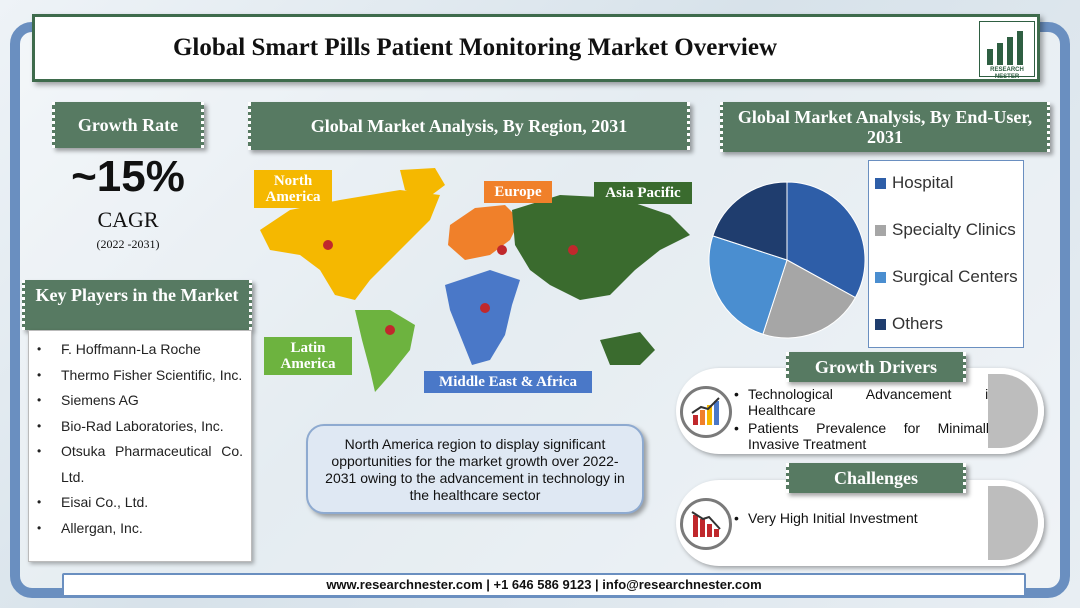 This screenshot has width=1080, height=608. What do you see at coordinates (1007, 77) in the screenshot?
I see `logo-line-2: NESTER` at bounding box center [1007, 77].